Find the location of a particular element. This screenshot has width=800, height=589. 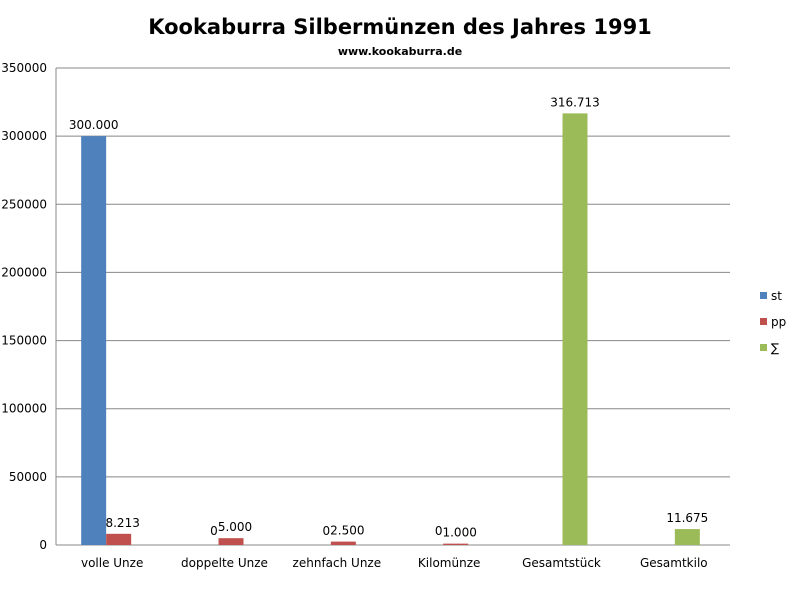

x-category-label: doppelte Unze is located at coordinates (224, 563).